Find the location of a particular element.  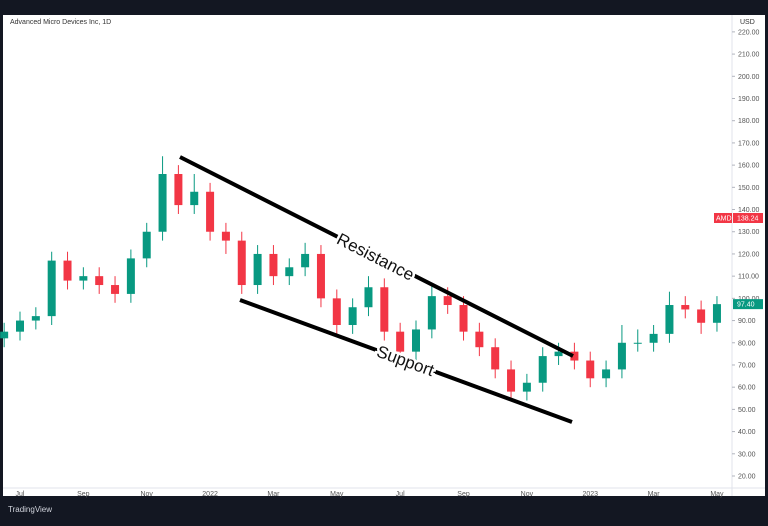

chart-title: Advanced Micro Devices Inc, 1D is located at coordinates (60, 22).